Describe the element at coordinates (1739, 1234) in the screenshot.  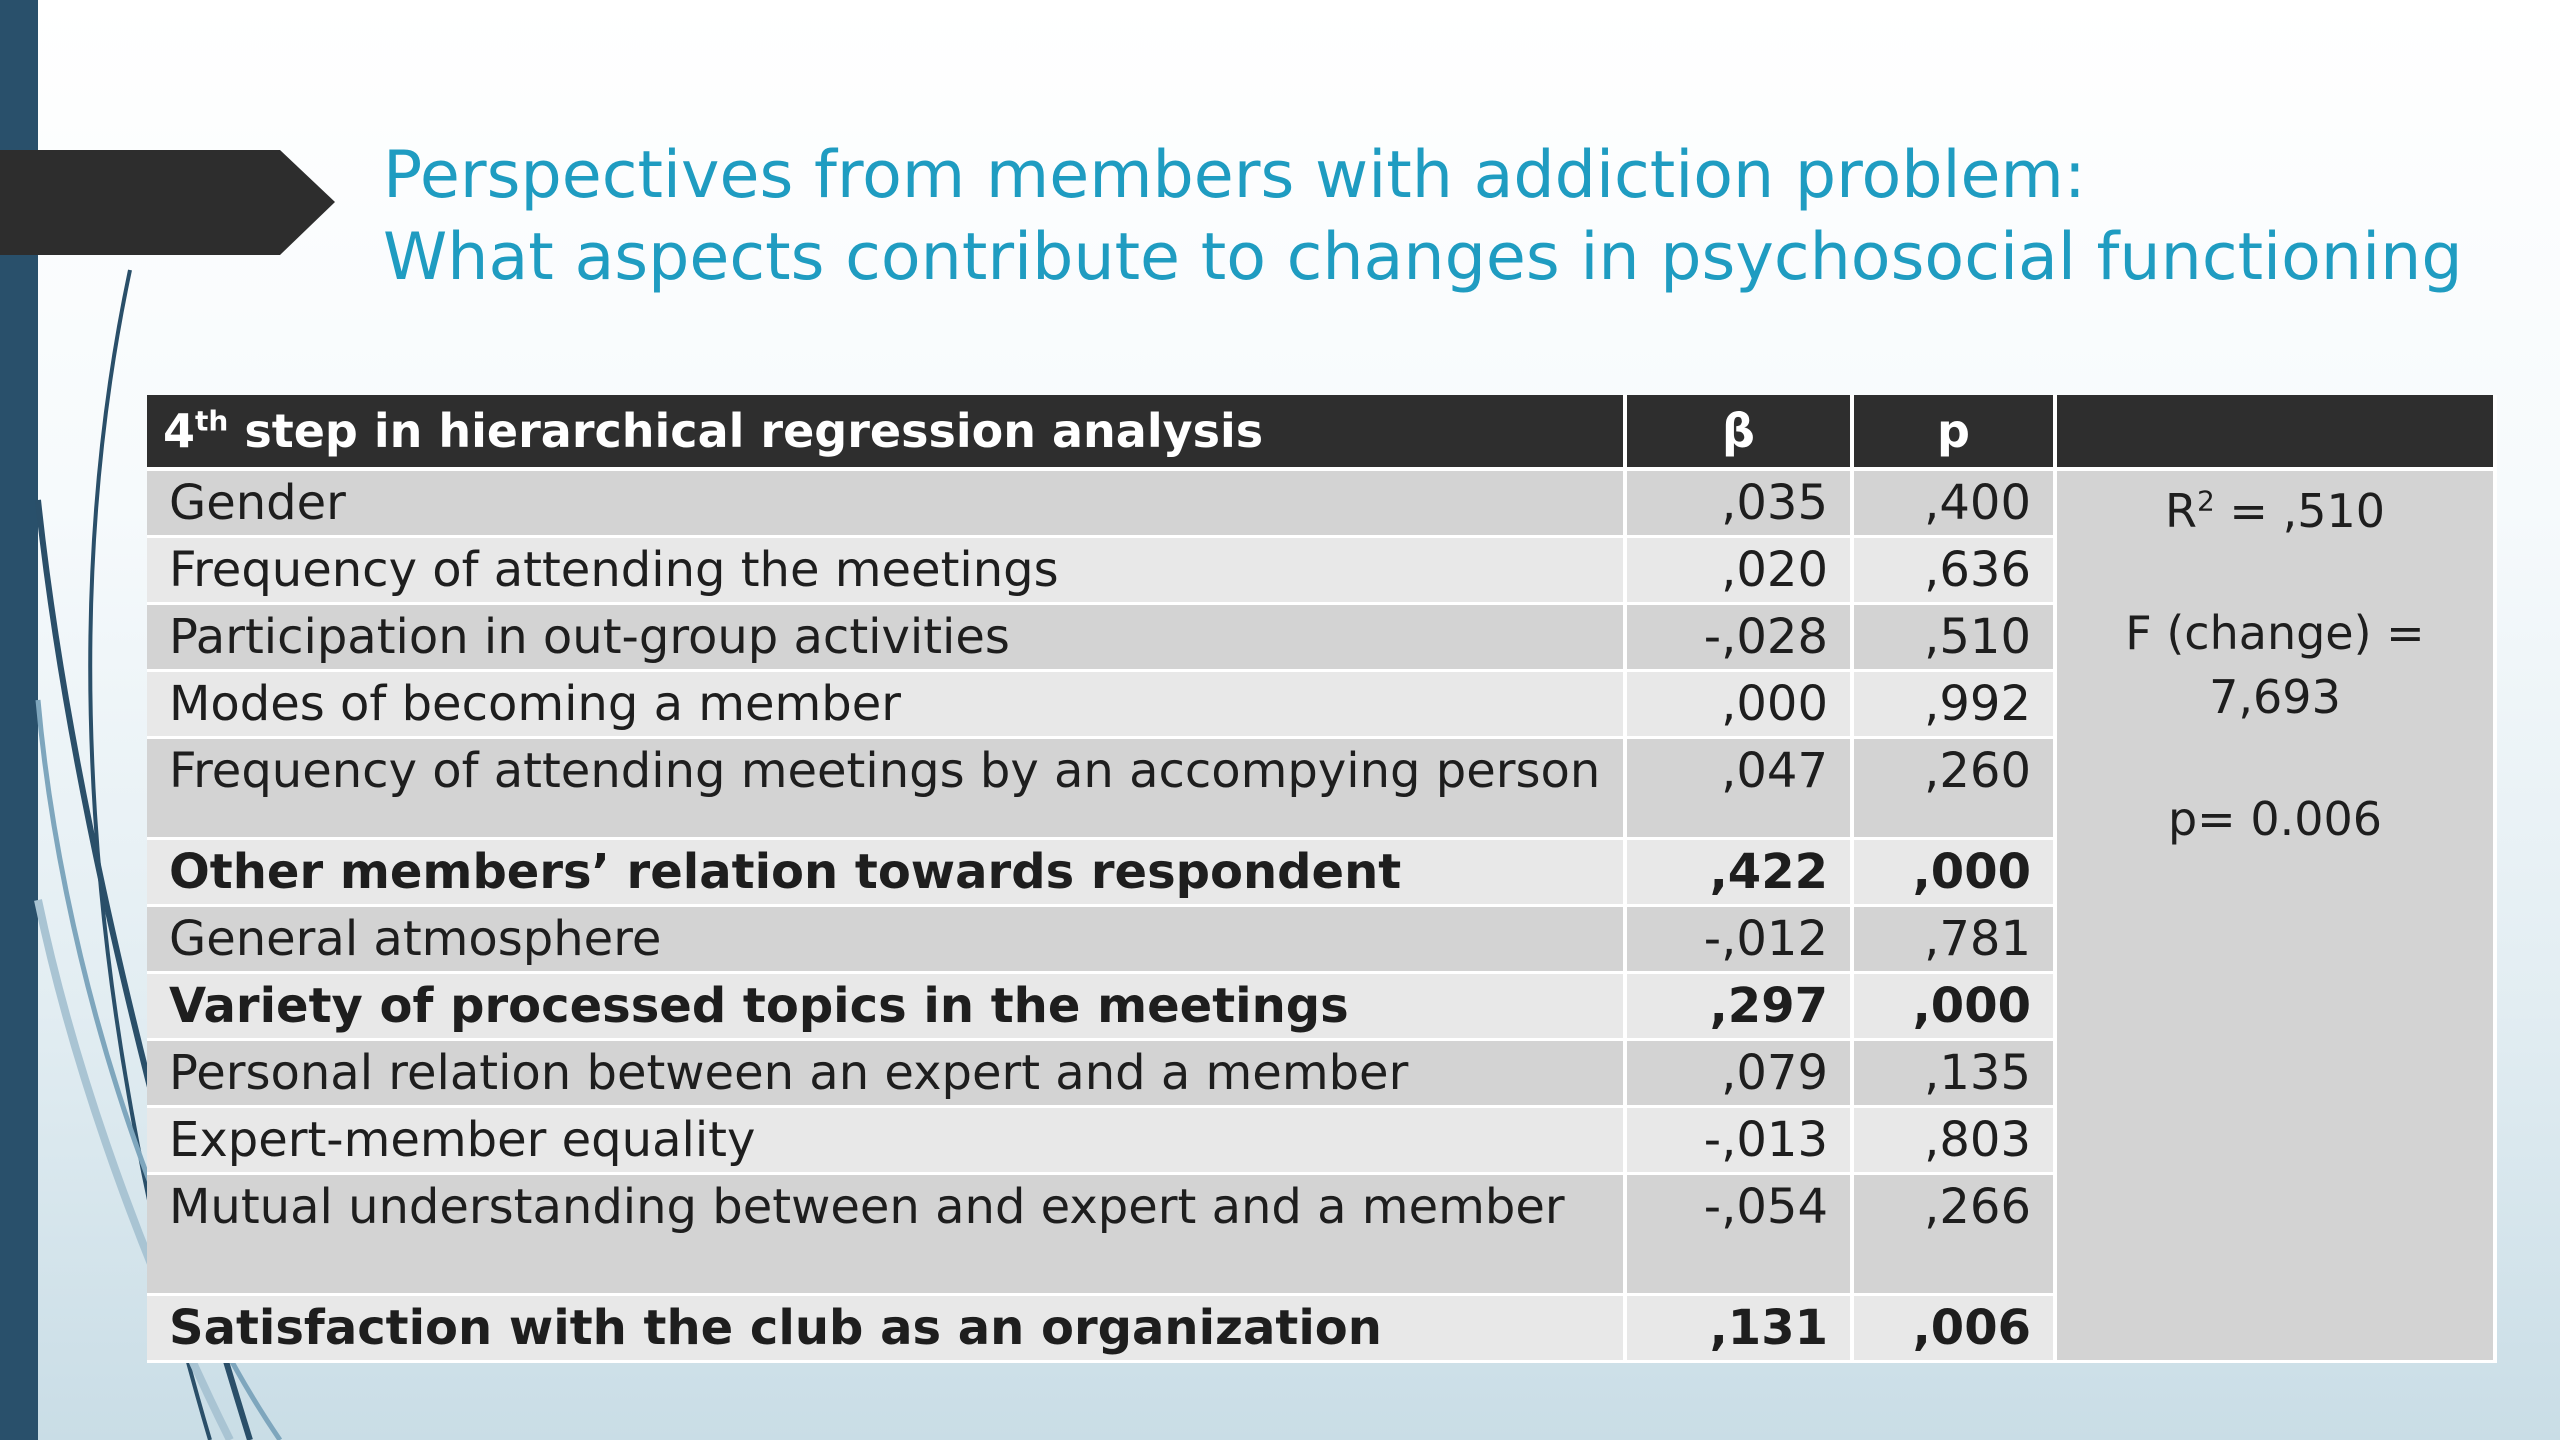
I see `row-beta: -,054` at that location.